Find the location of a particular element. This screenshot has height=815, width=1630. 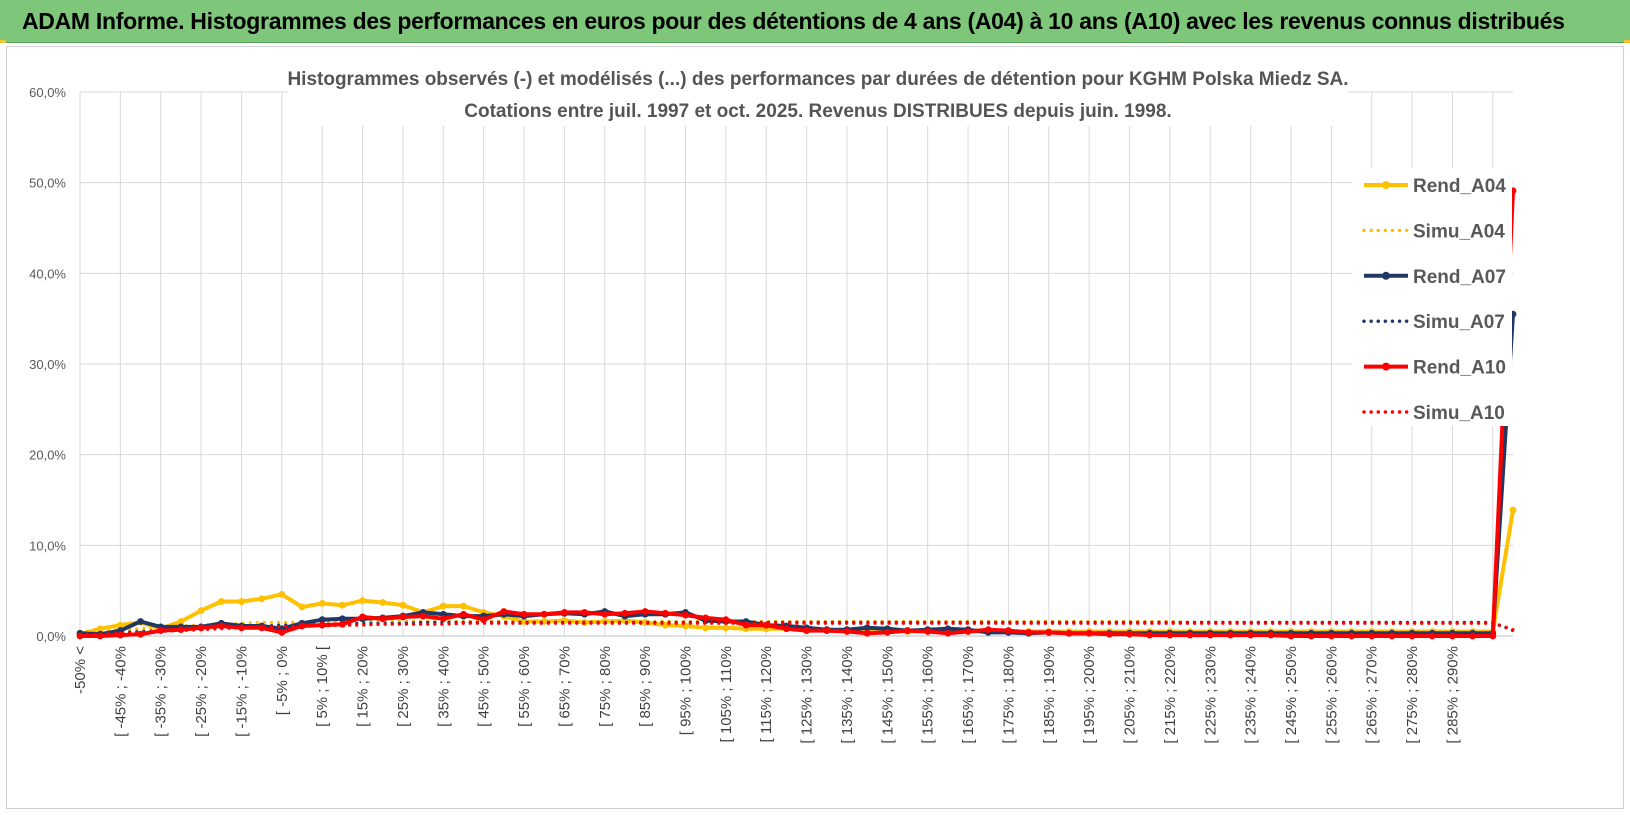

legend-label-rend-a04: Rend_A04 is located at coordinates (1459, 186).